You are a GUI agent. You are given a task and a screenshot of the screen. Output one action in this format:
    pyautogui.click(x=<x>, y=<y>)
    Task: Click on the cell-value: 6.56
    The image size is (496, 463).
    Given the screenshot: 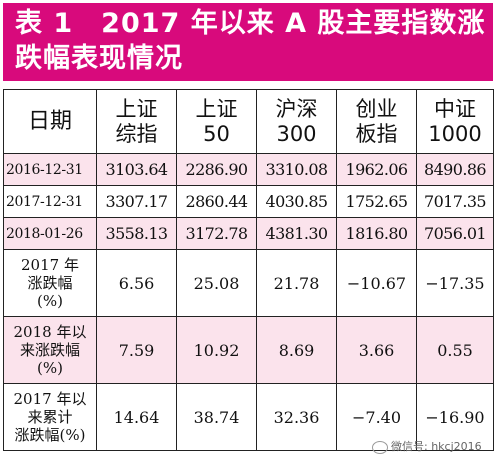 What is the action you would take?
    pyautogui.click(x=136, y=283)
    